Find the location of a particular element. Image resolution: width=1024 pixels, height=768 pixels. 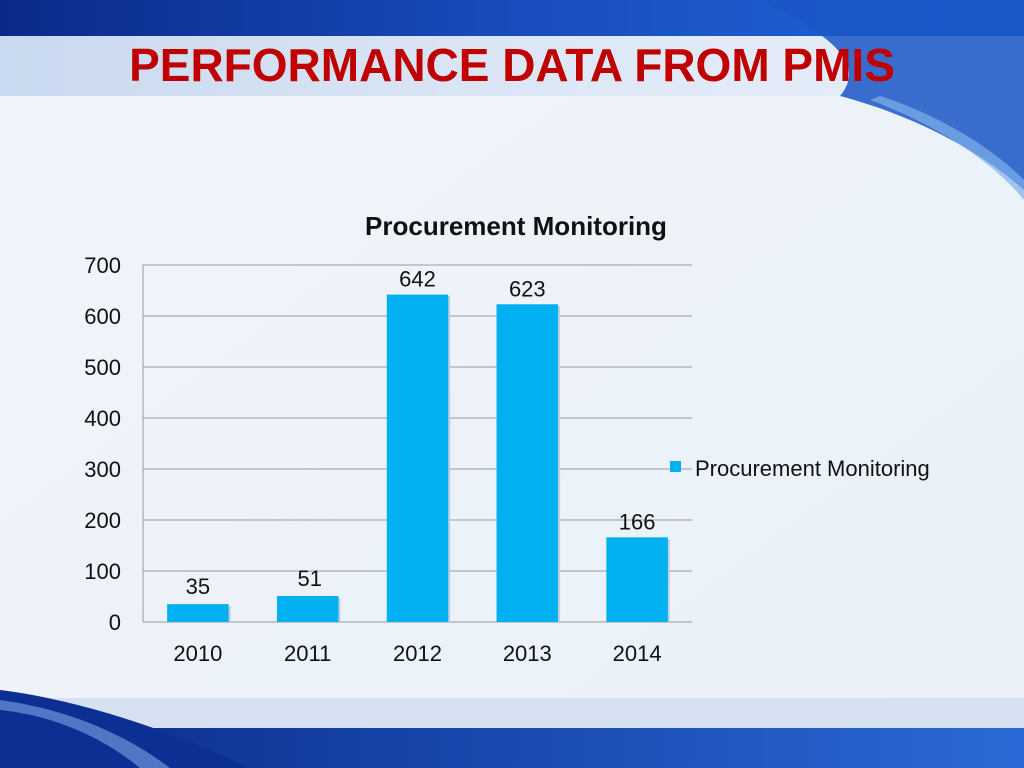

legend-label: Procurement Monitoring is located at coordinates (812, 468).